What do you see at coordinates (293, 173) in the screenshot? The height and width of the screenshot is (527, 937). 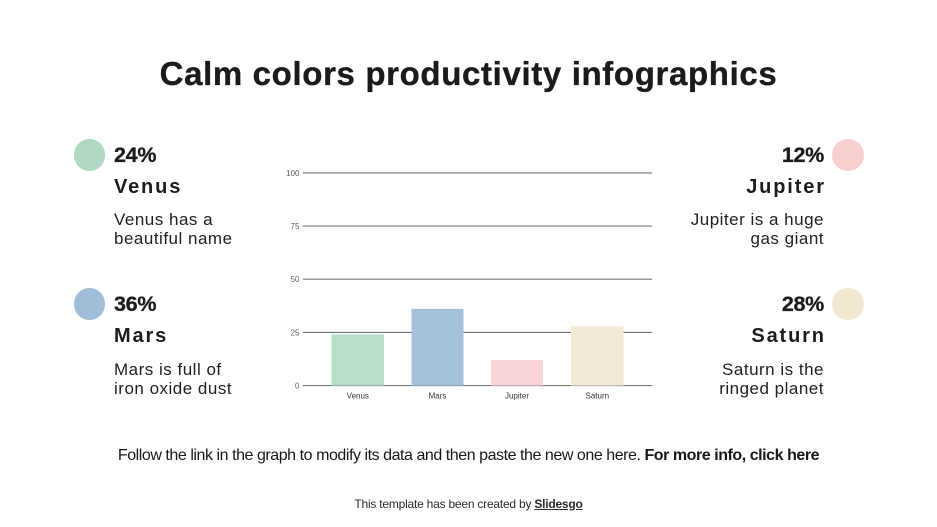 I see `svg-text: 100` at bounding box center [293, 173].